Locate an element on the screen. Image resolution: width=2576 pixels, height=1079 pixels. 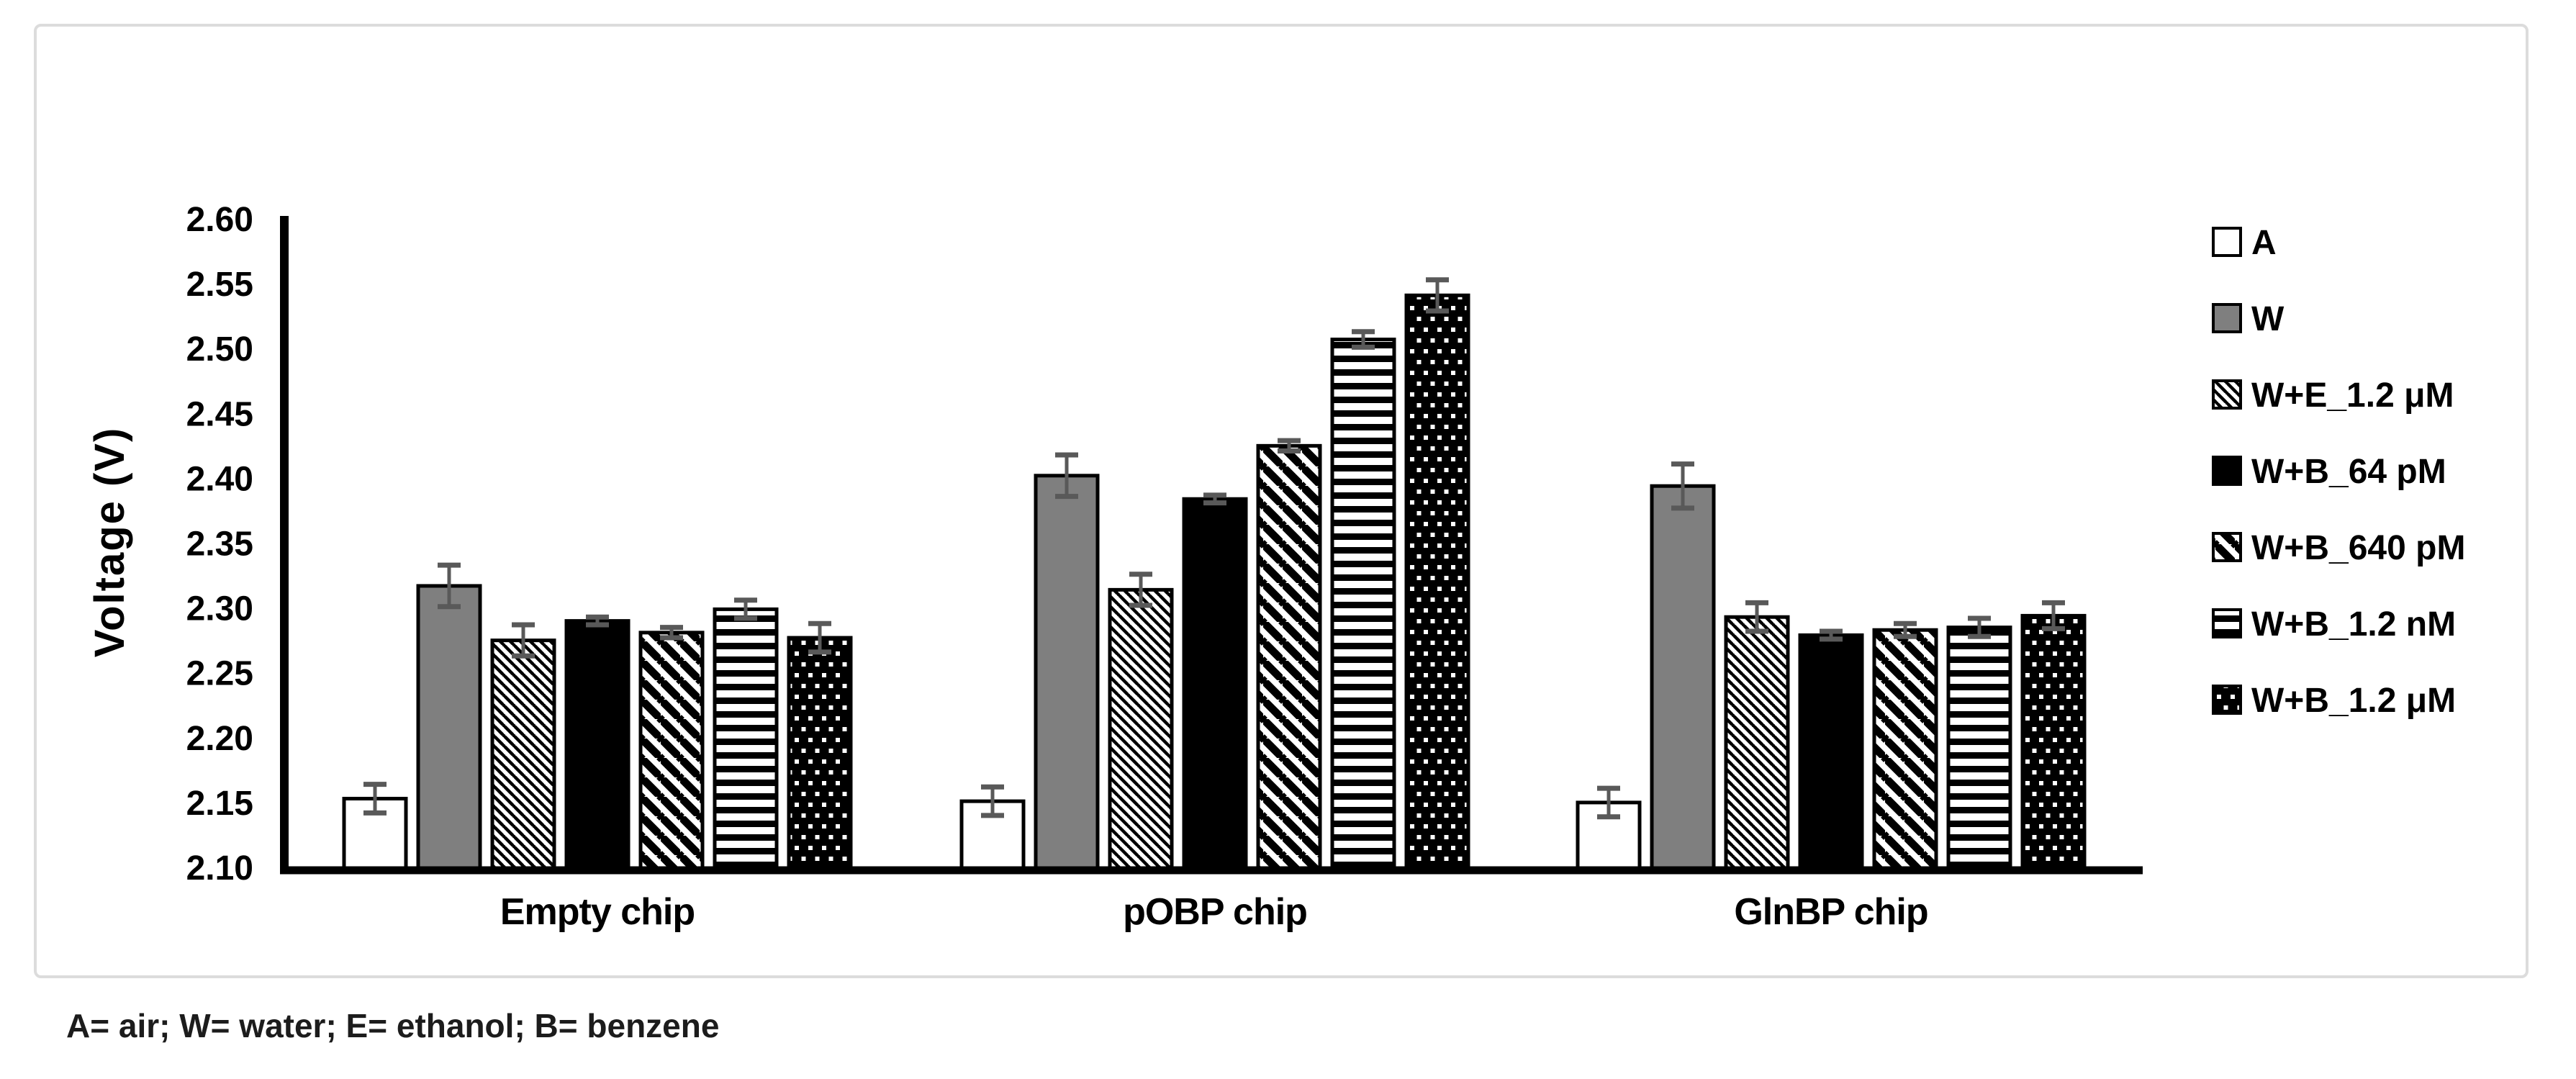
category-label-glnbp-chip: GlnBP chip is located at coordinates (1831, 912).